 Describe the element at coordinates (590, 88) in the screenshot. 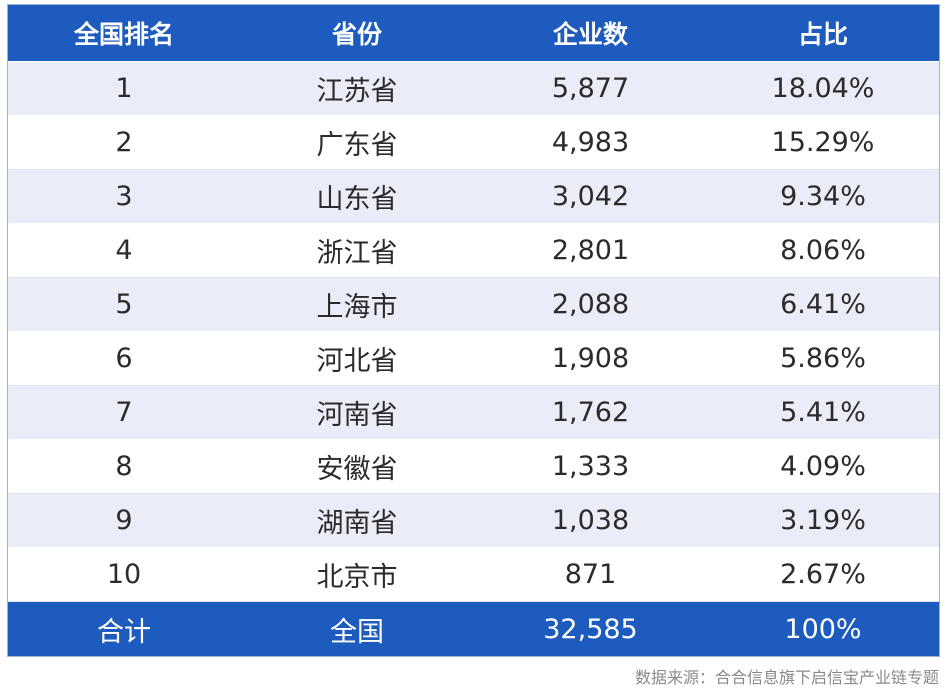

I see `company-count-cell: 5,877` at that location.